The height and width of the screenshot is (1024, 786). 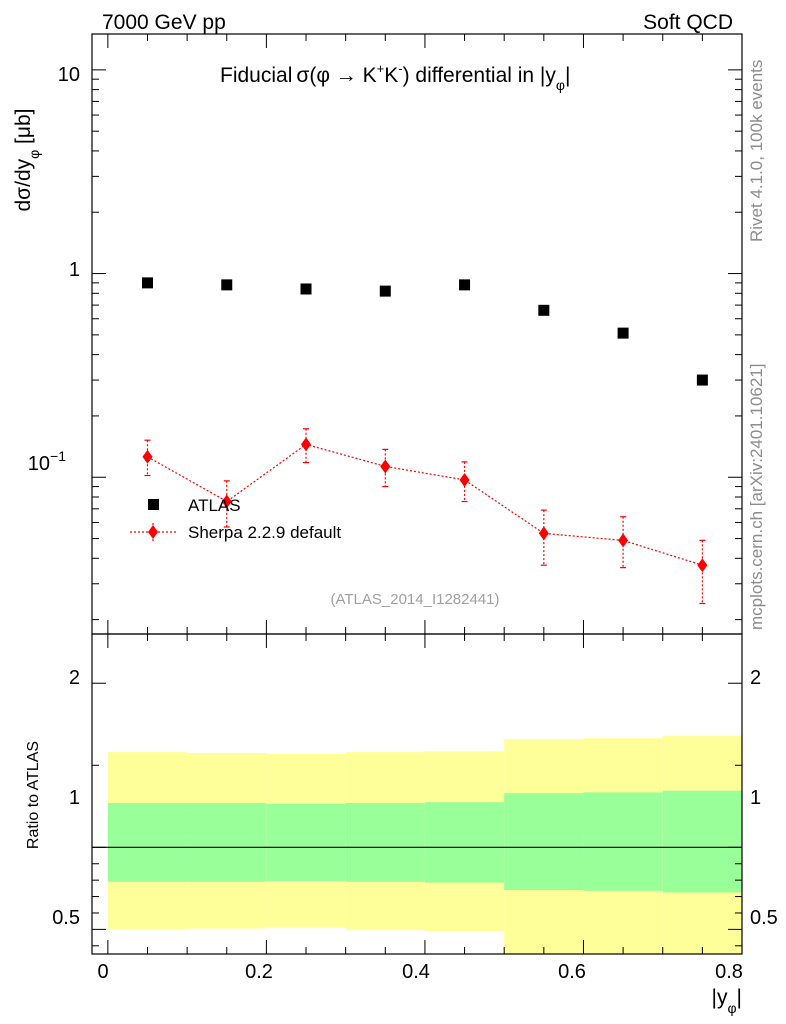 What do you see at coordinates (688, 22) in the screenshot?
I see `header-right: Soft QCD` at bounding box center [688, 22].